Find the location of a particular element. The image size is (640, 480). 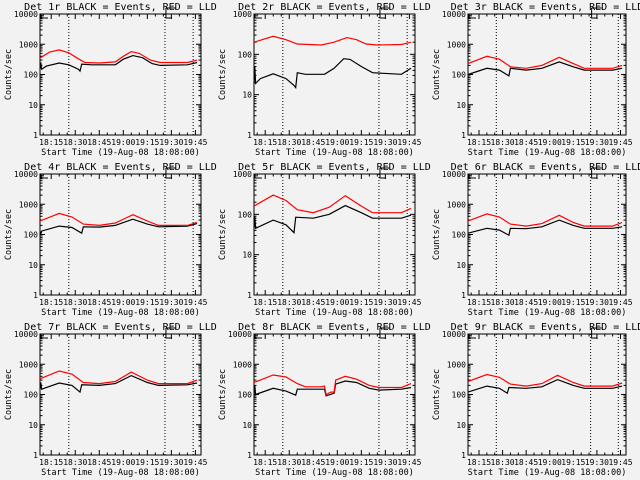

panel-title: Det 1r BLACK = Events, RED = LLD is located at coordinates (120, 7).